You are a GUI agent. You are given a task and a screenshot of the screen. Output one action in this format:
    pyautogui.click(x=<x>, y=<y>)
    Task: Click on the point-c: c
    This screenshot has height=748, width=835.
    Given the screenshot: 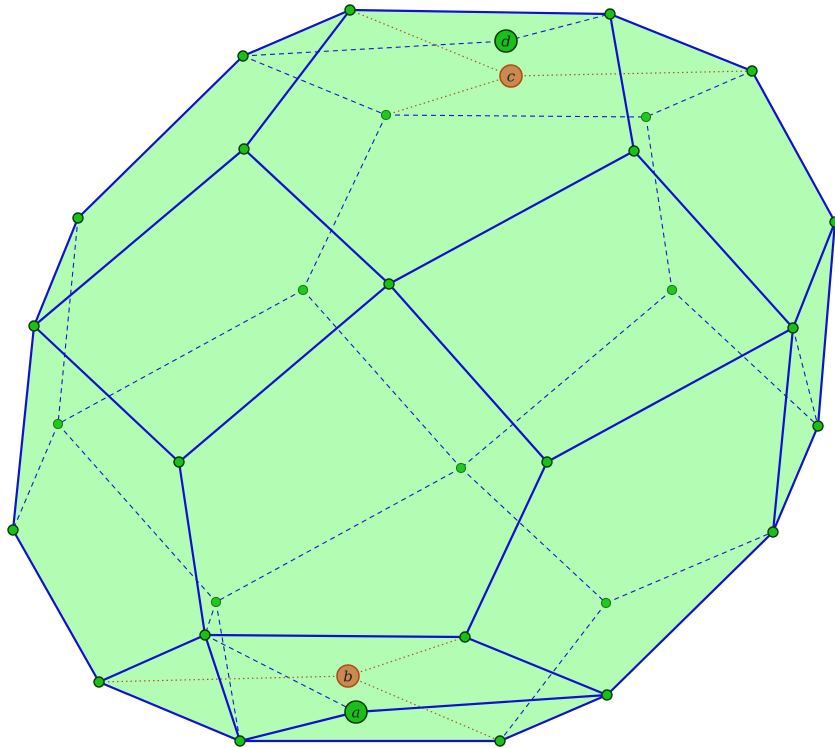 What is the action you would take?
    pyautogui.click(x=511, y=76)
    